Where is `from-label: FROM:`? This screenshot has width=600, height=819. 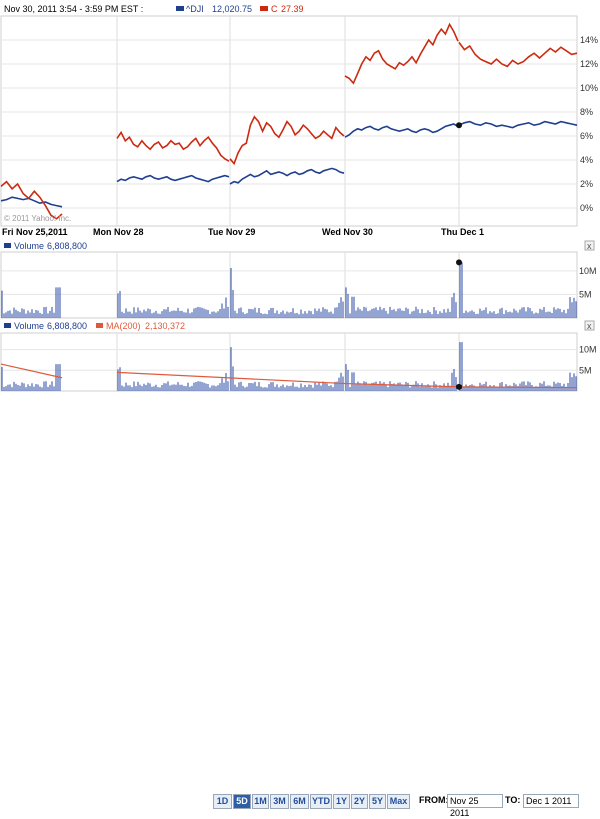 from-label: FROM: is located at coordinates (434, 800).